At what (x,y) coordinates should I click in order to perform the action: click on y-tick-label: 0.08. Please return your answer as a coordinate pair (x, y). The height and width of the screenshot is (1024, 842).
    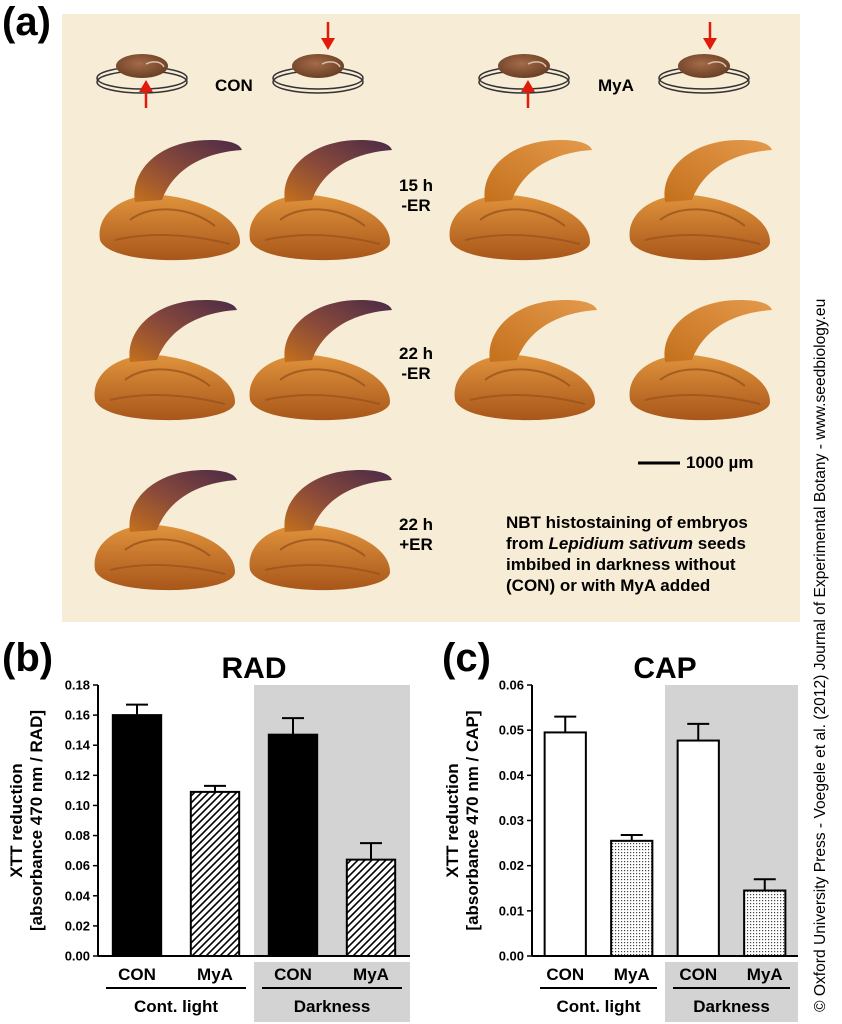
    Looking at the image, I should click on (77, 835).